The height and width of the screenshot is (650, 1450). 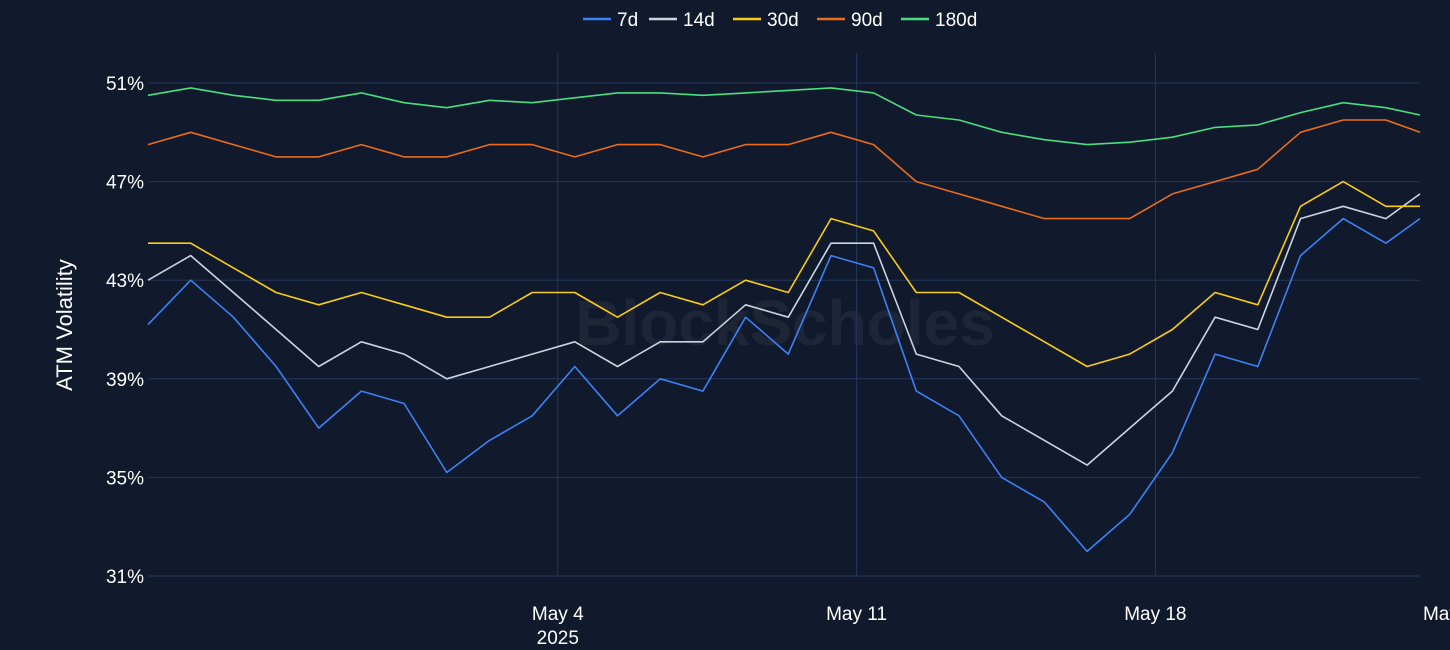 What do you see at coordinates (956, 20) in the screenshot?
I see `legend-label-180d: 180d` at bounding box center [956, 20].